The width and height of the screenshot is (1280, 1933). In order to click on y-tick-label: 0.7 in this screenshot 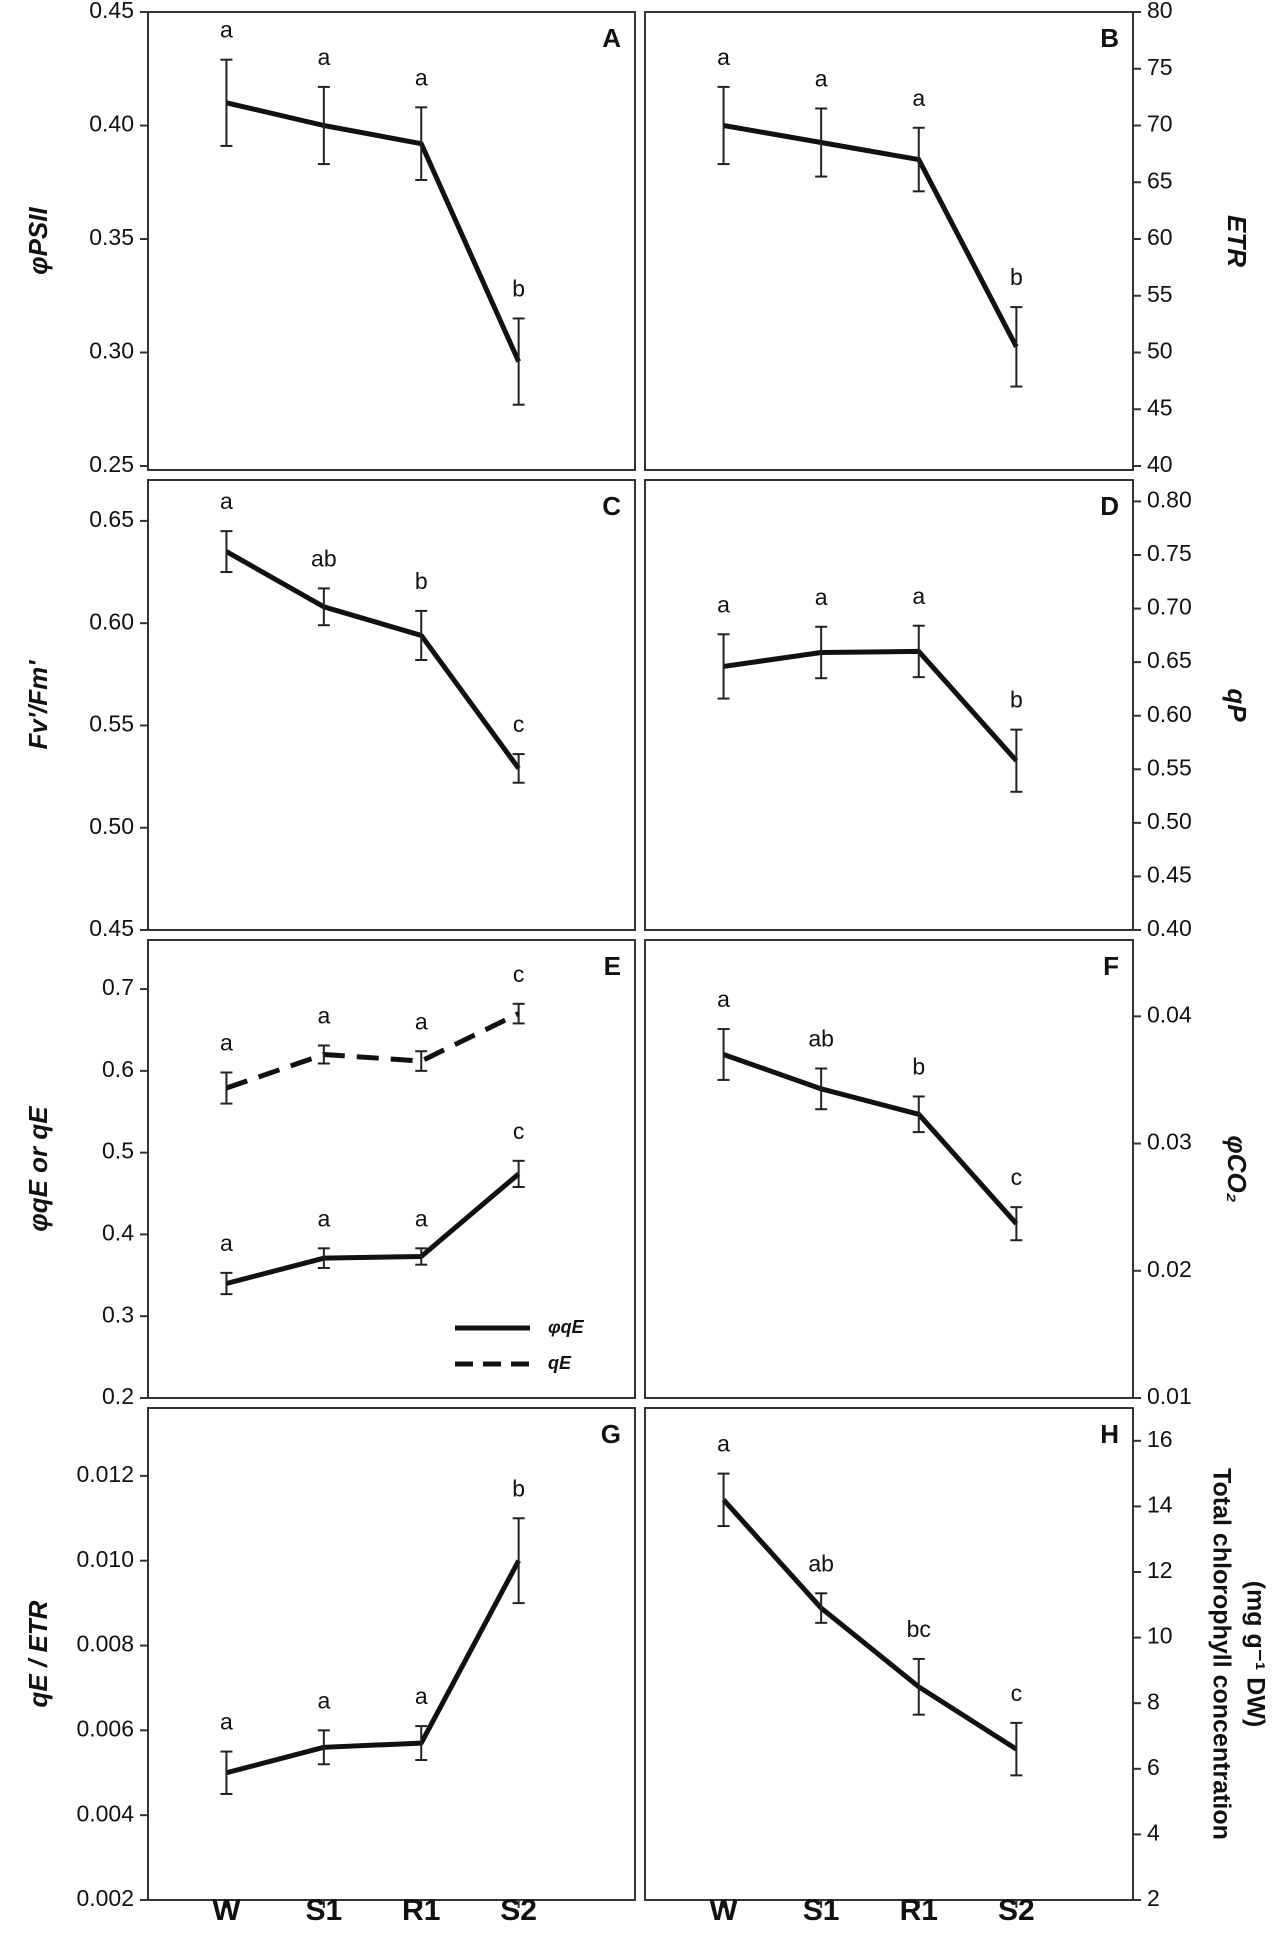, I will do `click(118, 987)`.